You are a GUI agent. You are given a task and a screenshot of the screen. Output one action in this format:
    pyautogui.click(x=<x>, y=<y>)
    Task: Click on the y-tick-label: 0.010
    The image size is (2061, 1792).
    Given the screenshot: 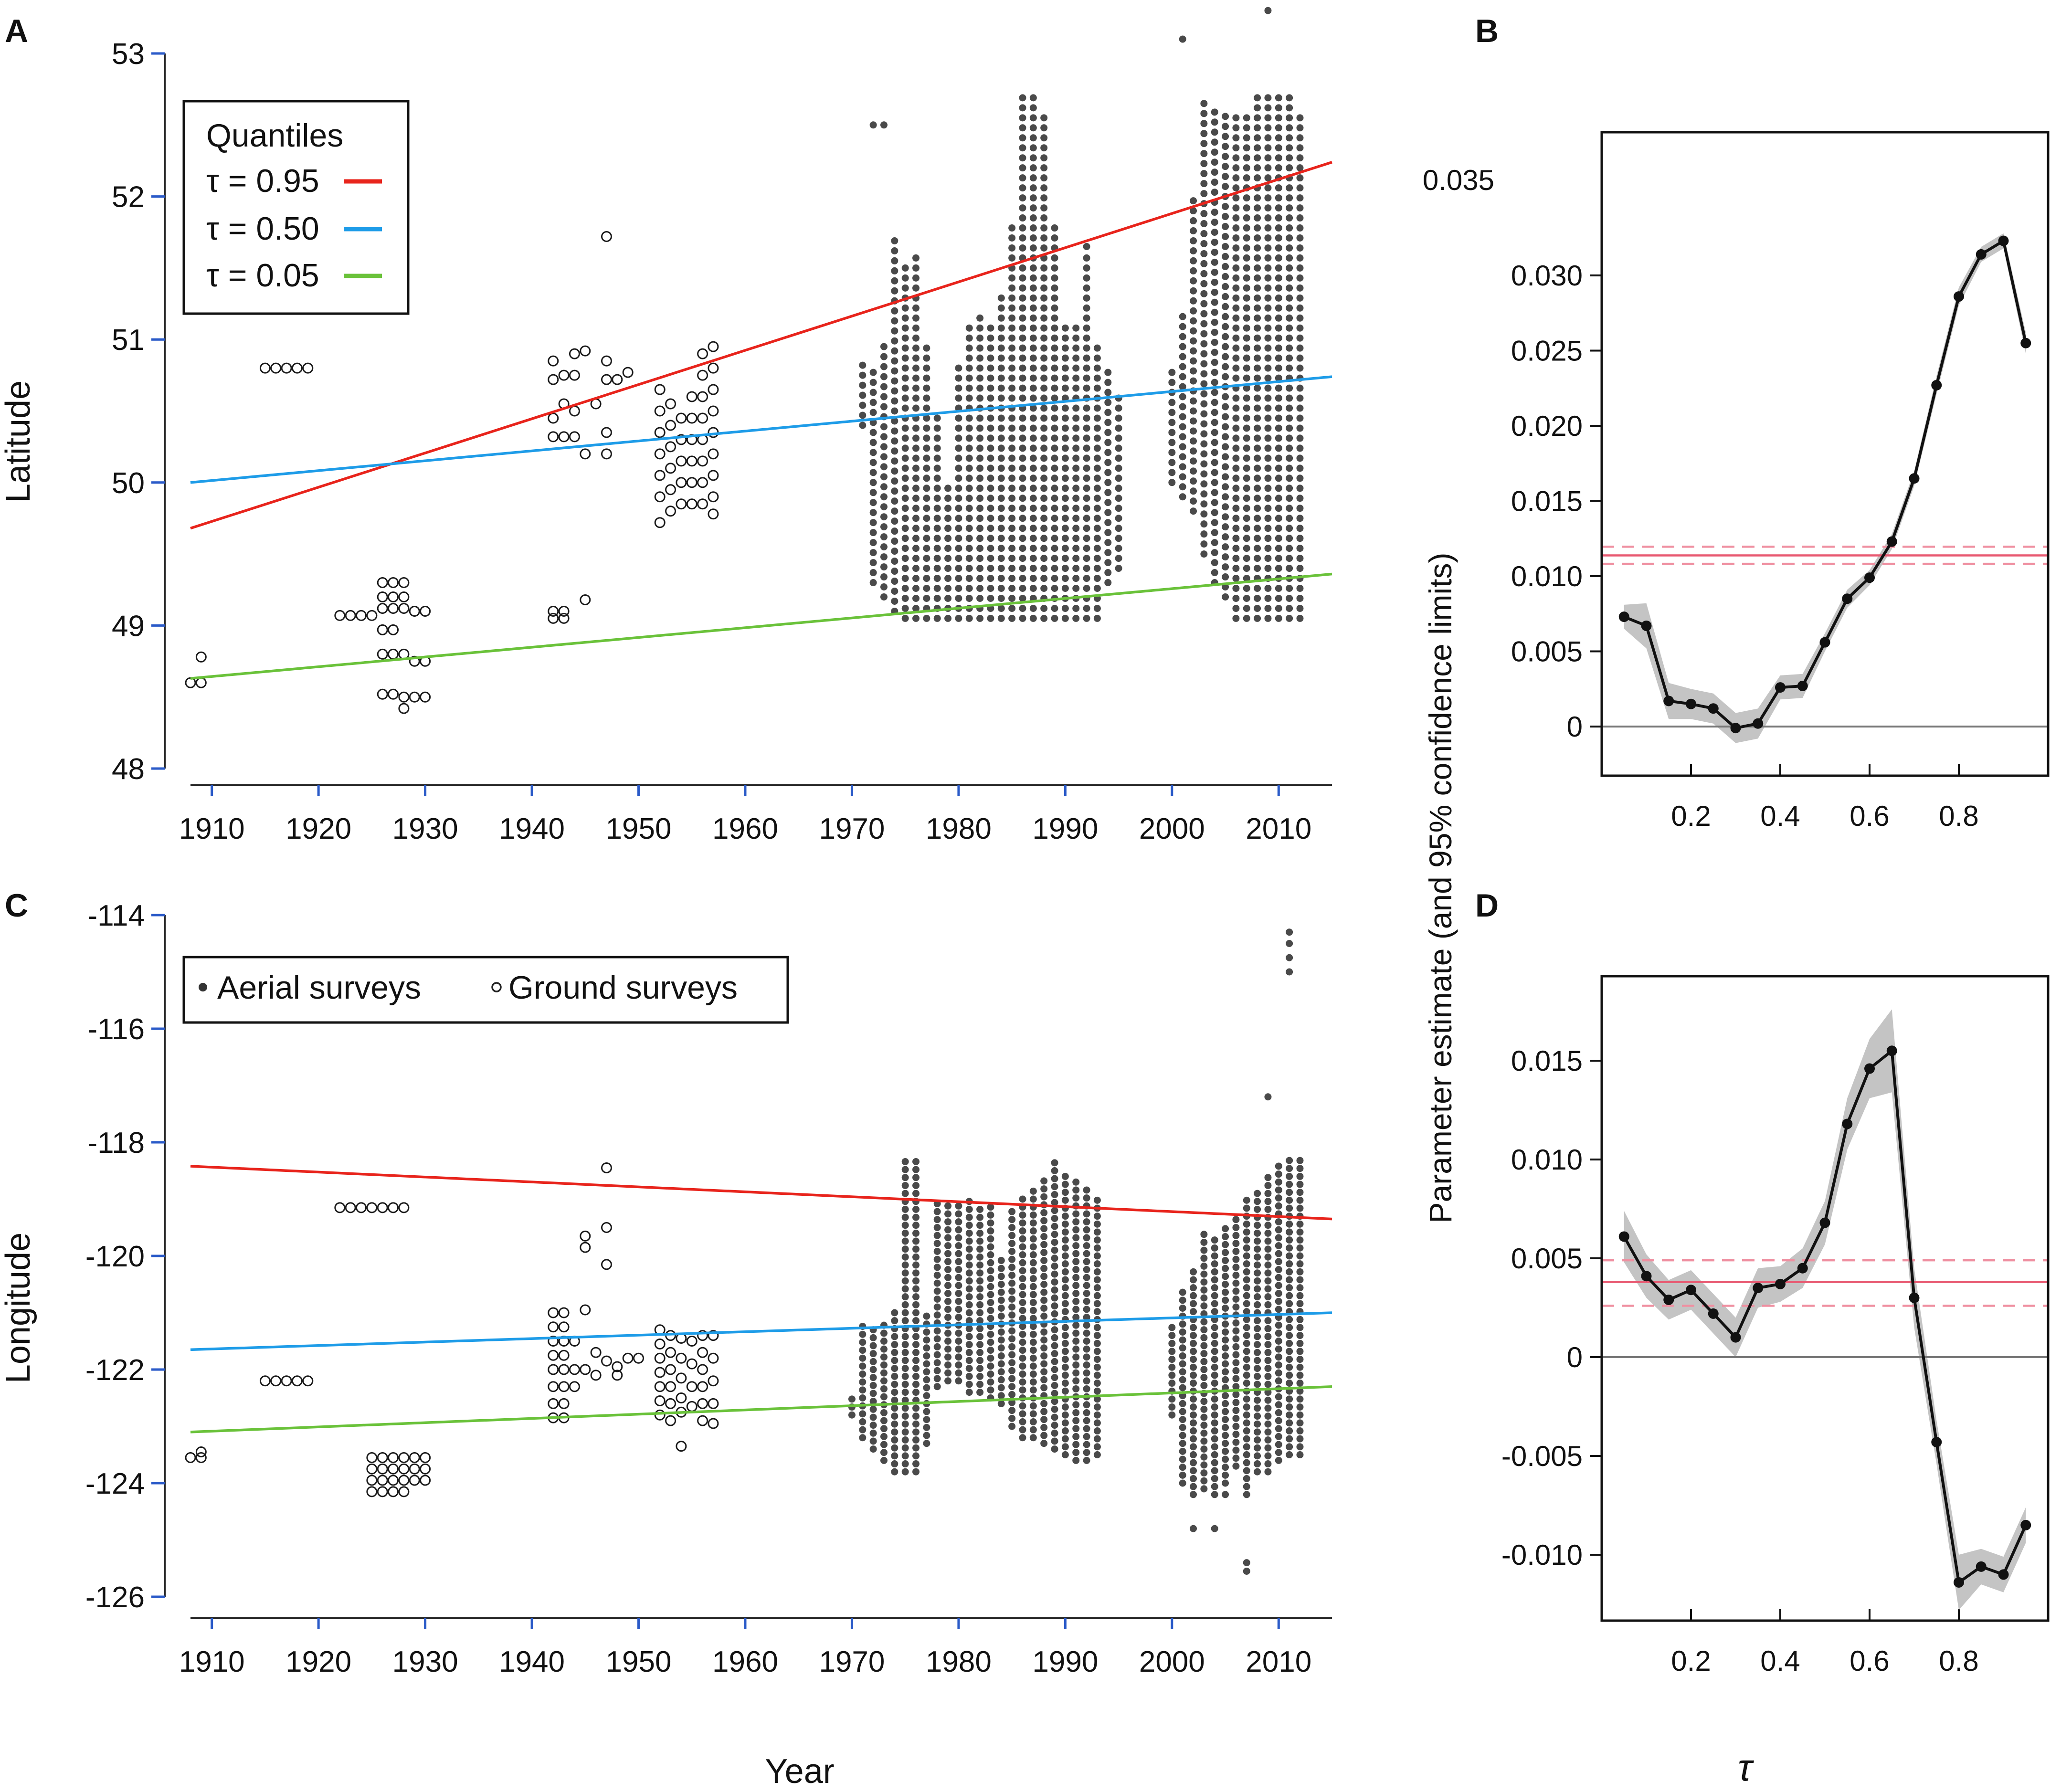 What is the action you would take?
    pyautogui.click(x=1547, y=1160)
    